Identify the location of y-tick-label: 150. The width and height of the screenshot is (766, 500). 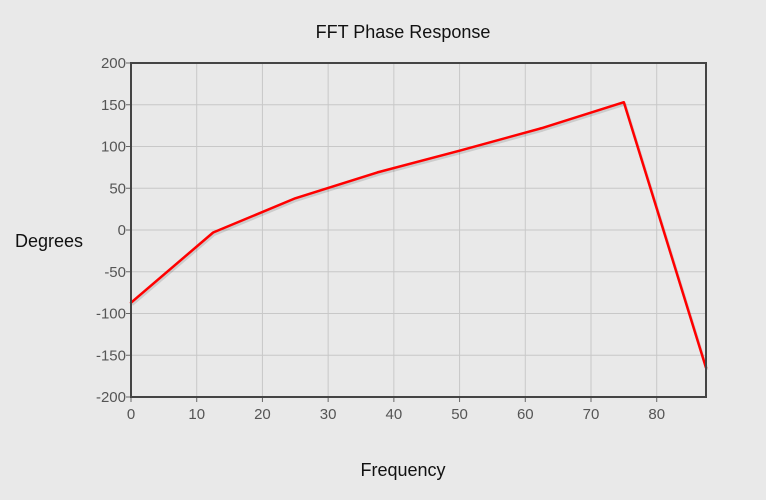
(113, 105).